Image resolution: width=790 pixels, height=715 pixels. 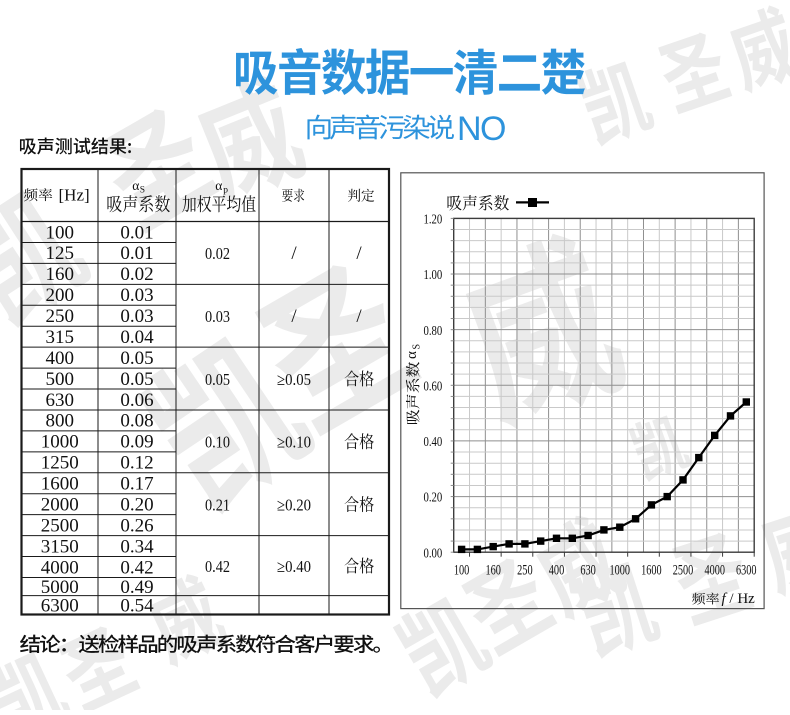 What do you see at coordinates (294, 379) in the screenshot?
I see `svg-text: ≥0.05` at bounding box center [294, 379].